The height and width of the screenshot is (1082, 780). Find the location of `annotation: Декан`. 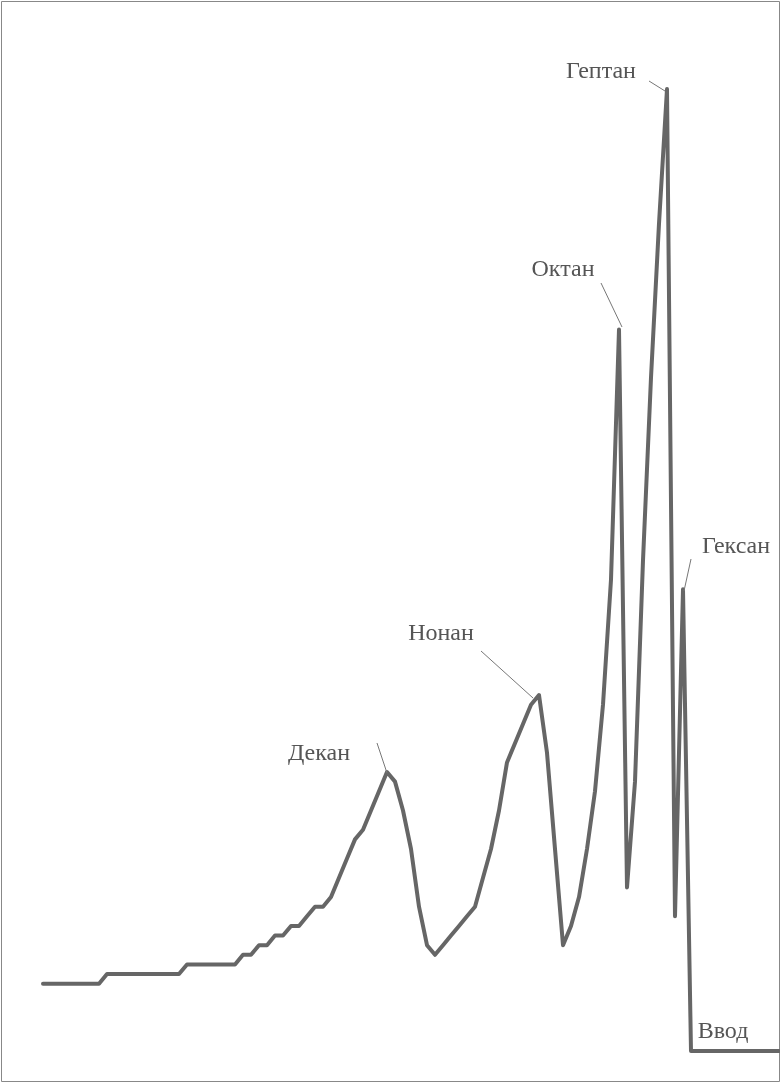

annotation: Декан is located at coordinates (319, 752).